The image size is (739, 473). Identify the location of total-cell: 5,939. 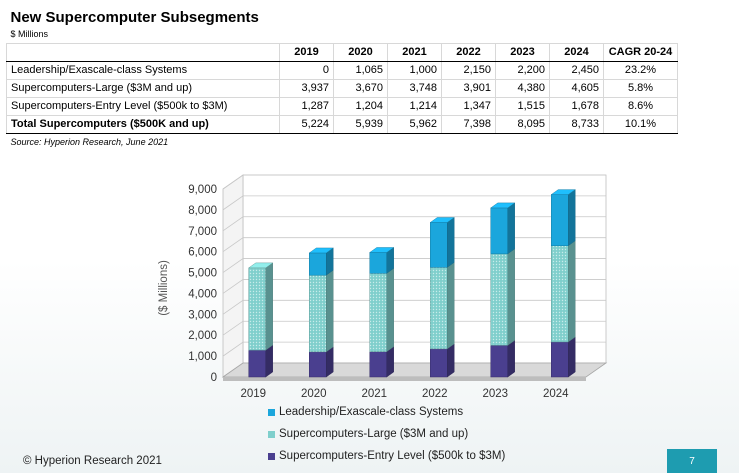
(360, 124).